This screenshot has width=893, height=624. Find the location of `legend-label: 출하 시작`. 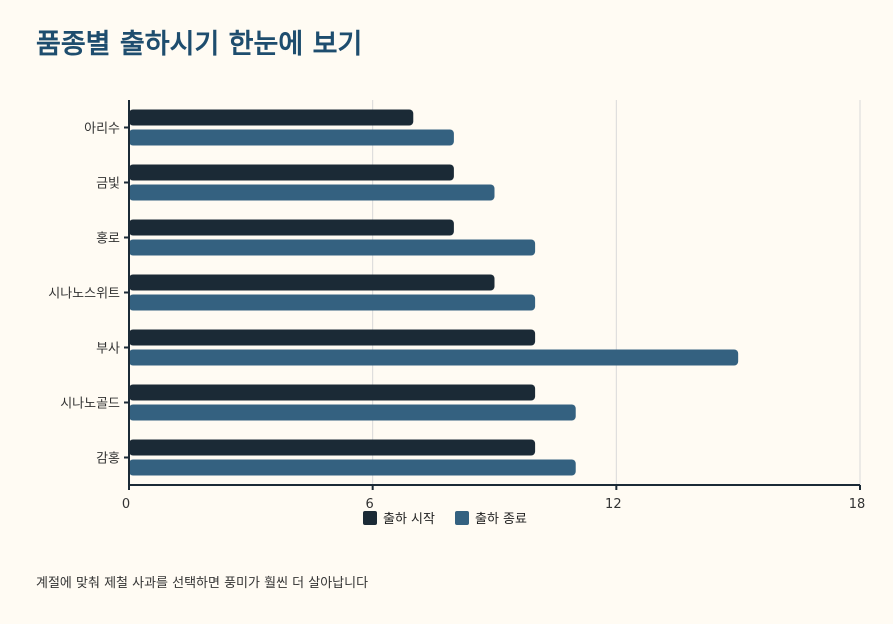

legend-label: 출하 시작 is located at coordinates (409, 519).